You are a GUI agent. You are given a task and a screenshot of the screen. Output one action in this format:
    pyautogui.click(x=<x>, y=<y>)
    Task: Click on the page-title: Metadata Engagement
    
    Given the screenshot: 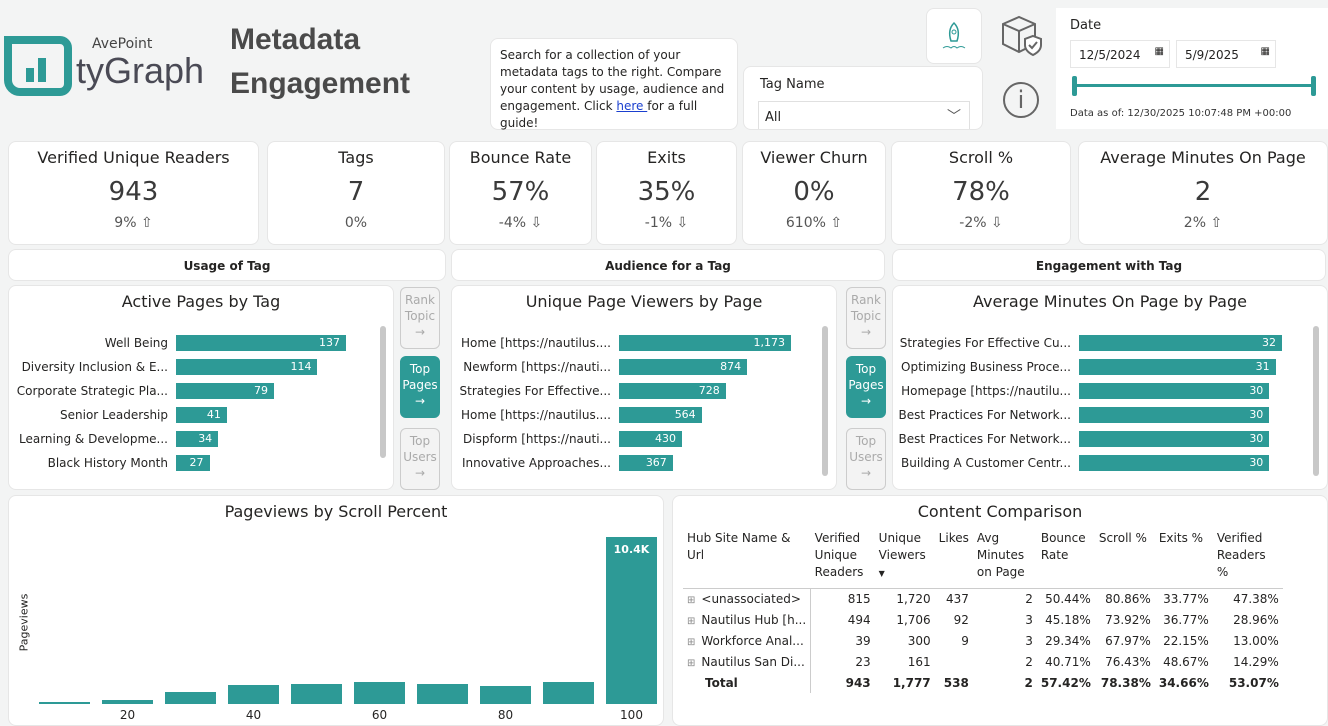 What is the action you would take?
    pyautogui.click(x=320, y=62)
    